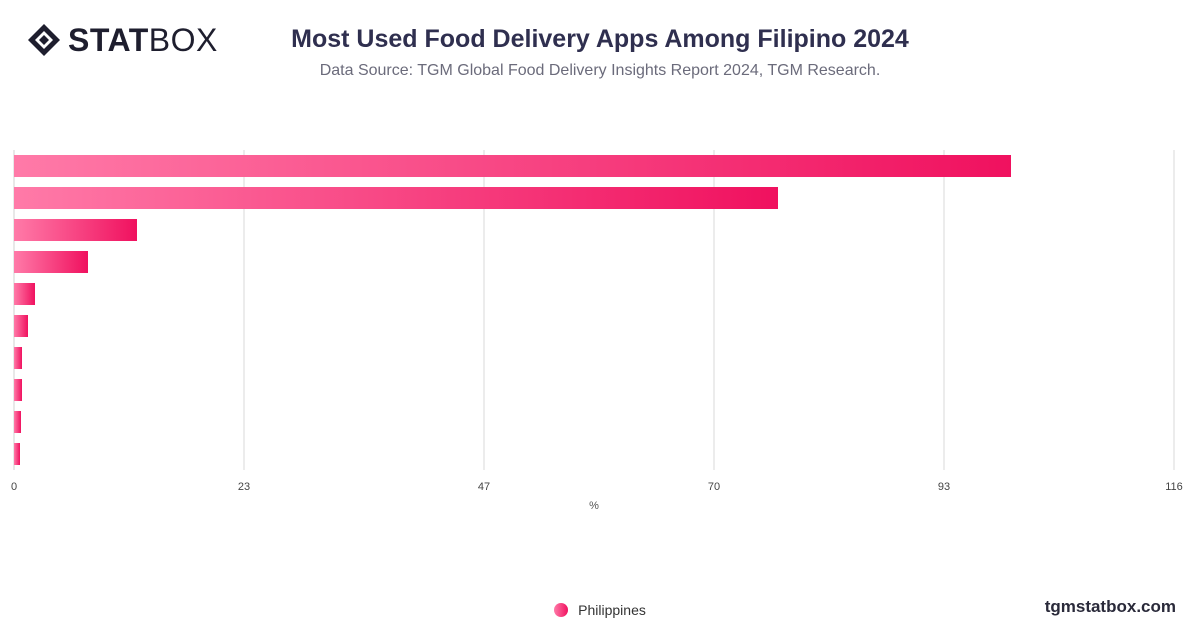 The image size is (1200, 628). I want to click on x-tick-label: 47, so click(484, 487).